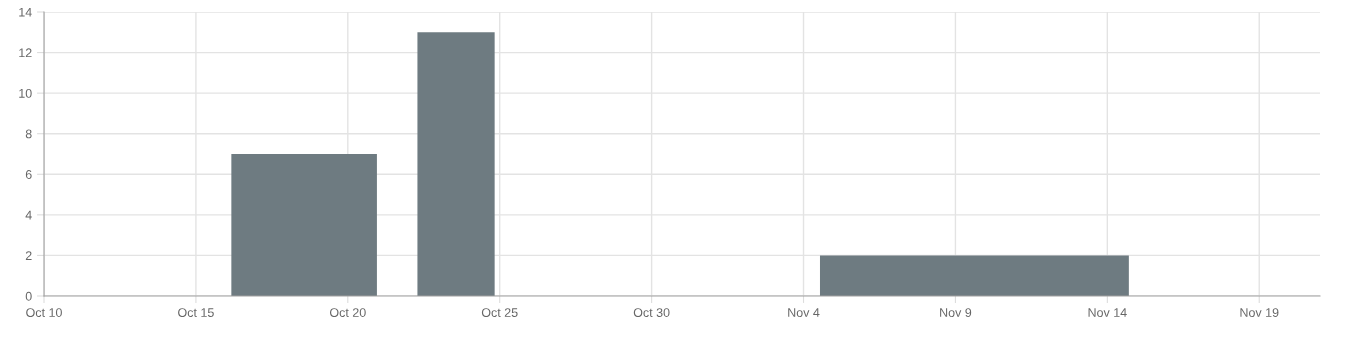 Image resolution: width=1357 pixels, height=339 pixels. What do you see at coordinates (28, 296) in the screenshot?
I see `y-tick-label: 0` at bounding box center [28, 296].